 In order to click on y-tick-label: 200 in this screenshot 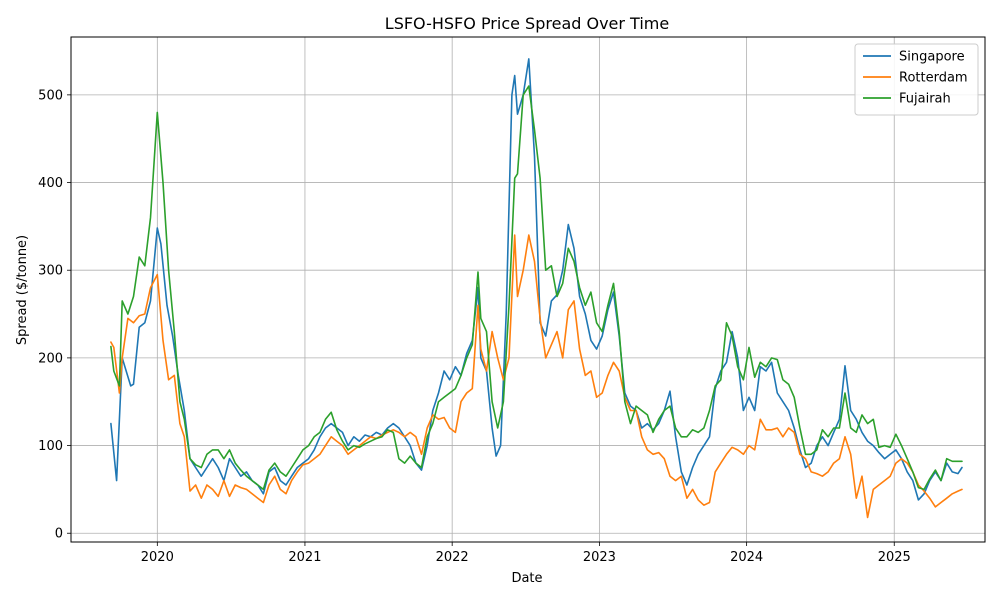, I will do `click(50, 358)`.